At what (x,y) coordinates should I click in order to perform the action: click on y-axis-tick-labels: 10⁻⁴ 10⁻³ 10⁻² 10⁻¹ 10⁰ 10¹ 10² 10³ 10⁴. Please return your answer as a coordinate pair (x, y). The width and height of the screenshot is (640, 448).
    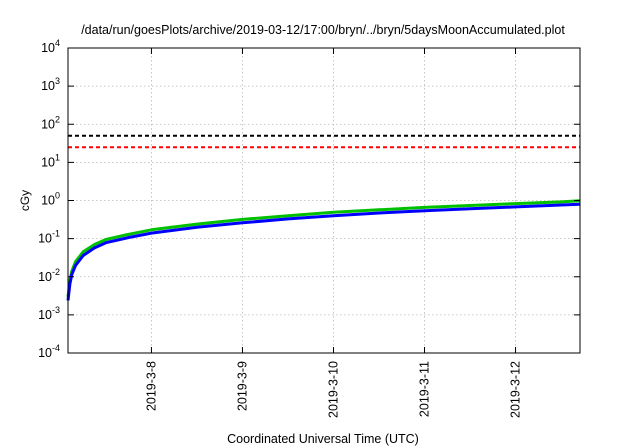
    Looking at the image, I should click on (49, 199).